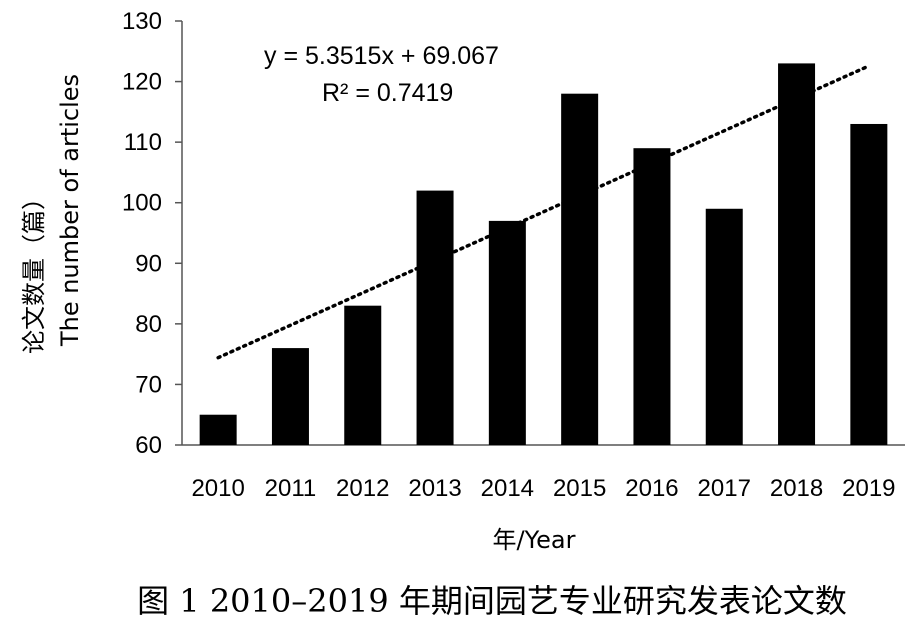 The image size is (924, 631). I want to click on y-tick-label: 60, so click(148, 445).